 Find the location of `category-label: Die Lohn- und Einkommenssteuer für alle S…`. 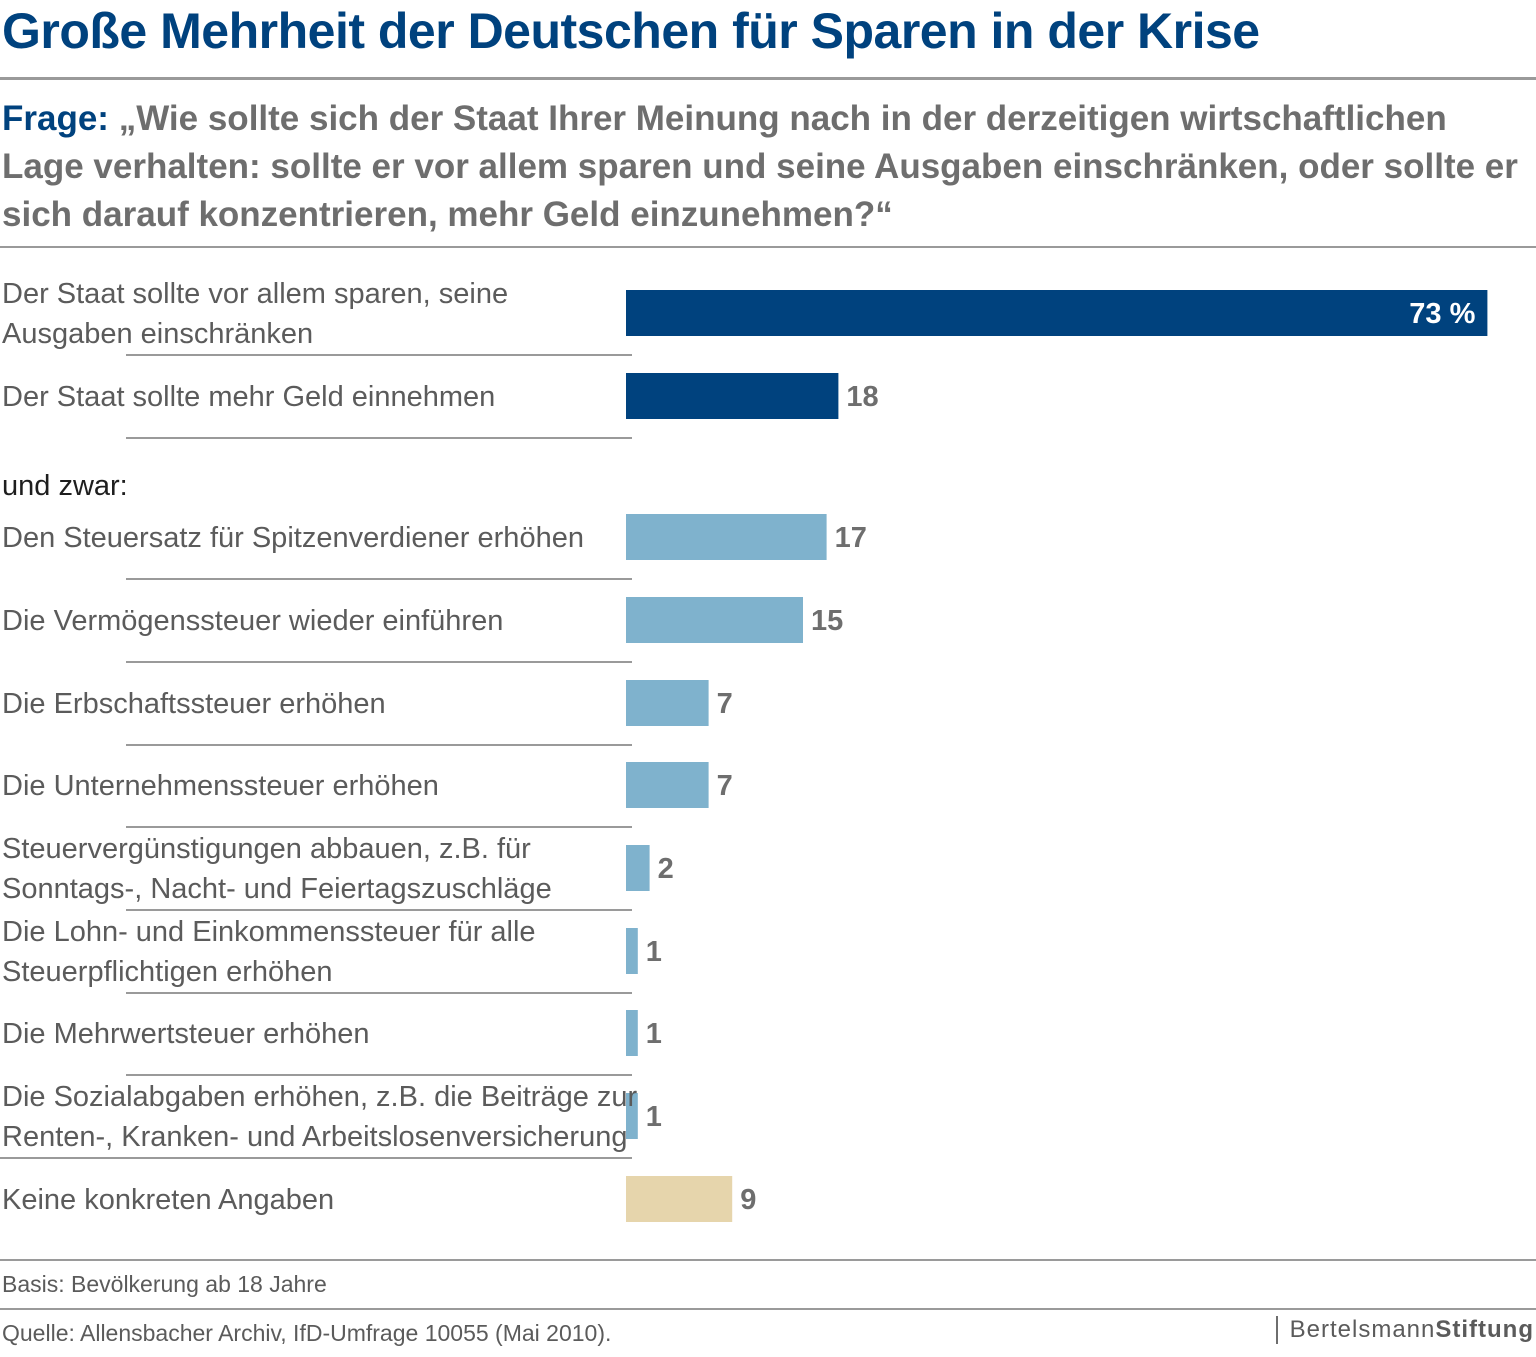

category-label: Die Lohn- und Einkommenssteuer für alle S… is located at coordinates (269, 952).